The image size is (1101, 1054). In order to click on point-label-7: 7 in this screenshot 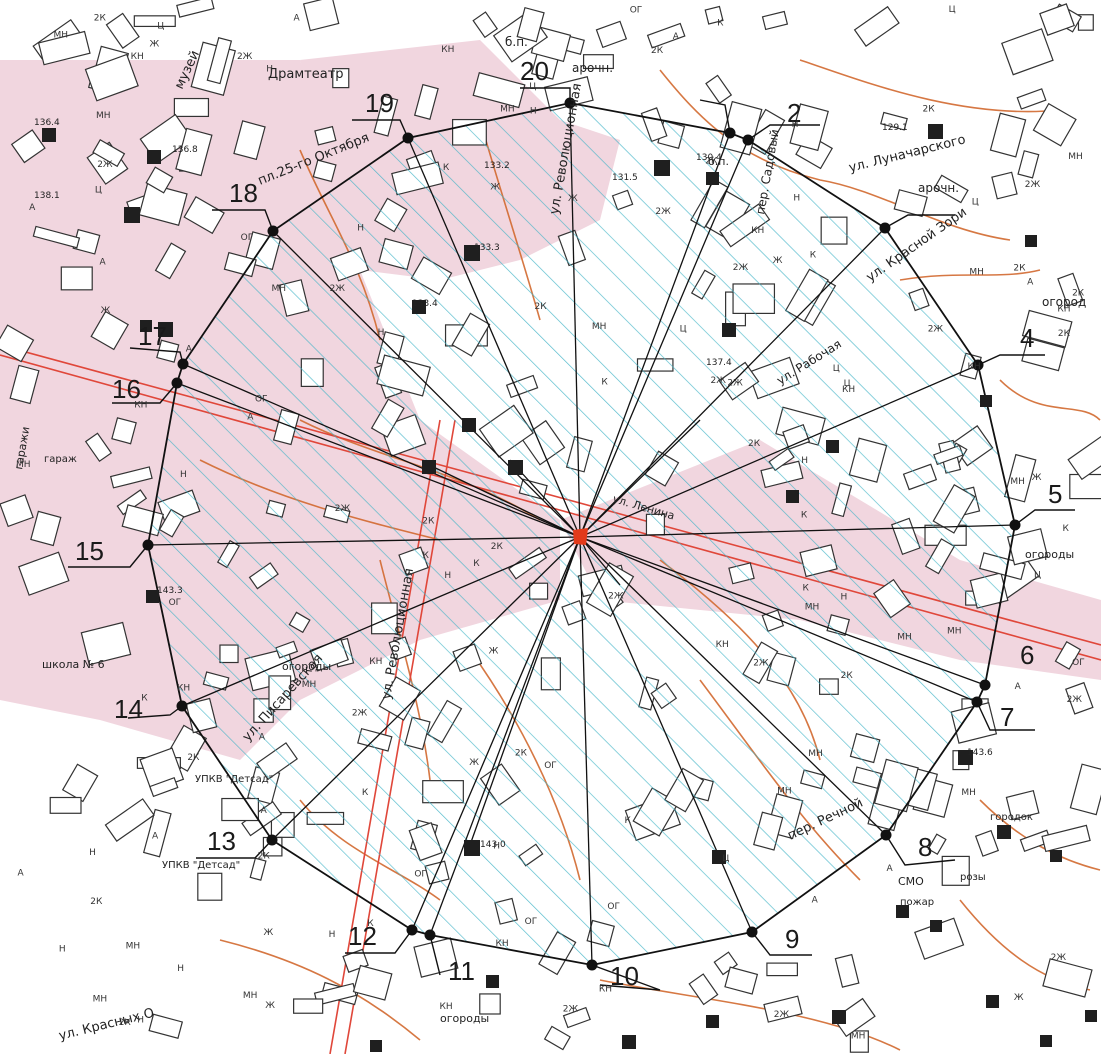, I will do `click(1007, 717)`.